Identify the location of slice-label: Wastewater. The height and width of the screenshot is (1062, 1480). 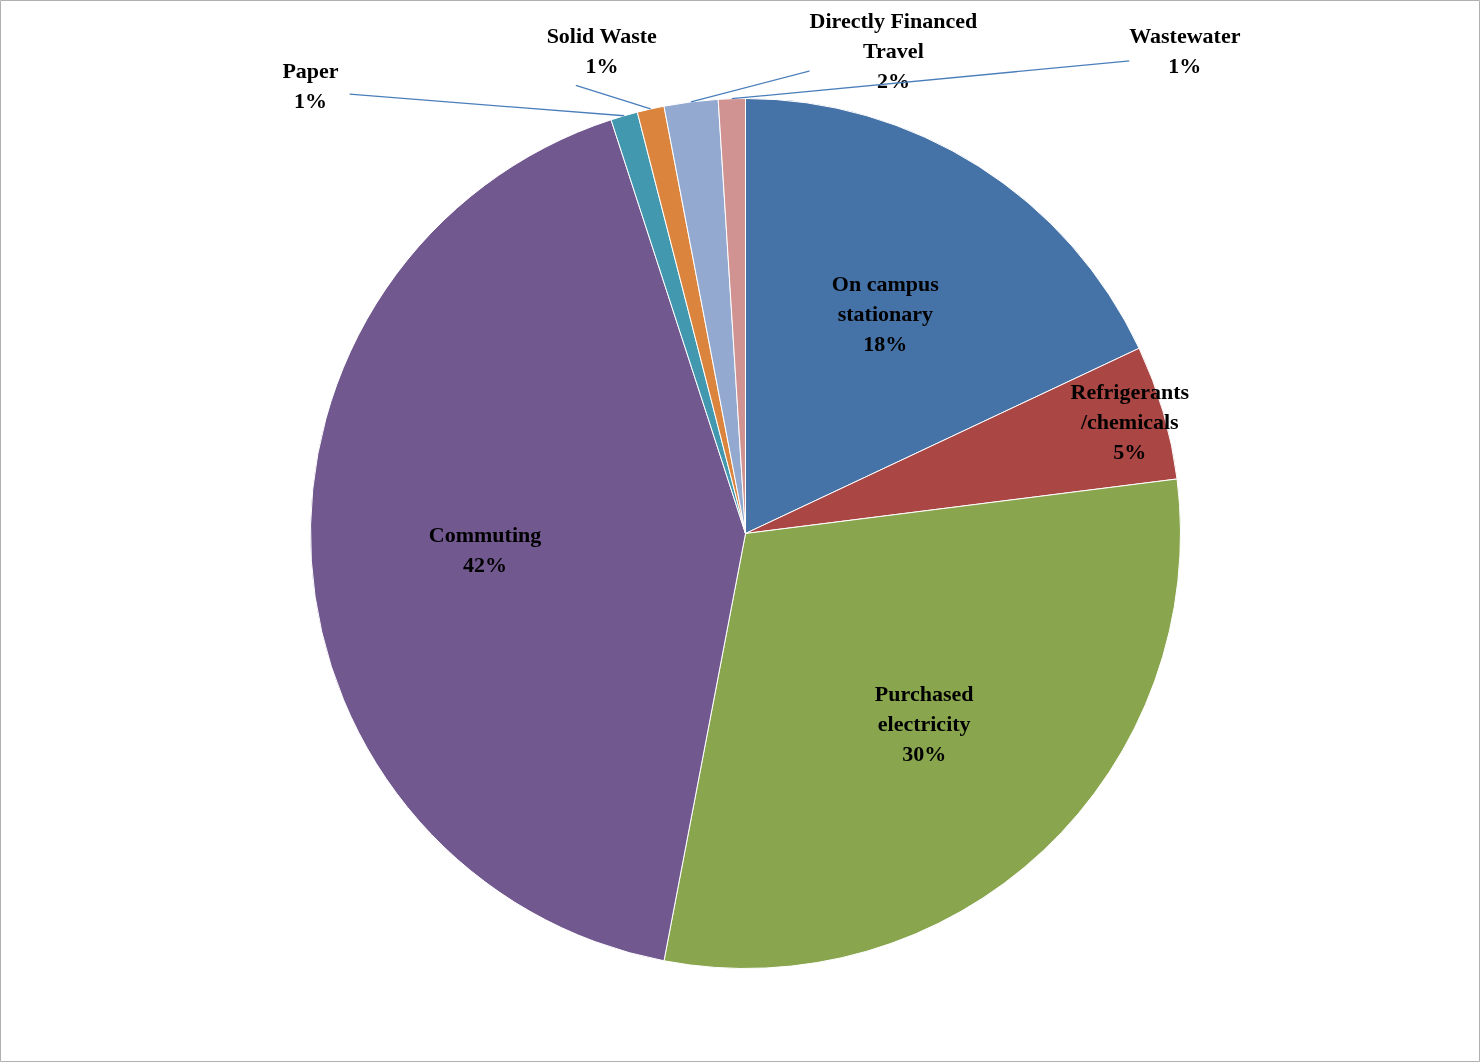
(1185, 36).